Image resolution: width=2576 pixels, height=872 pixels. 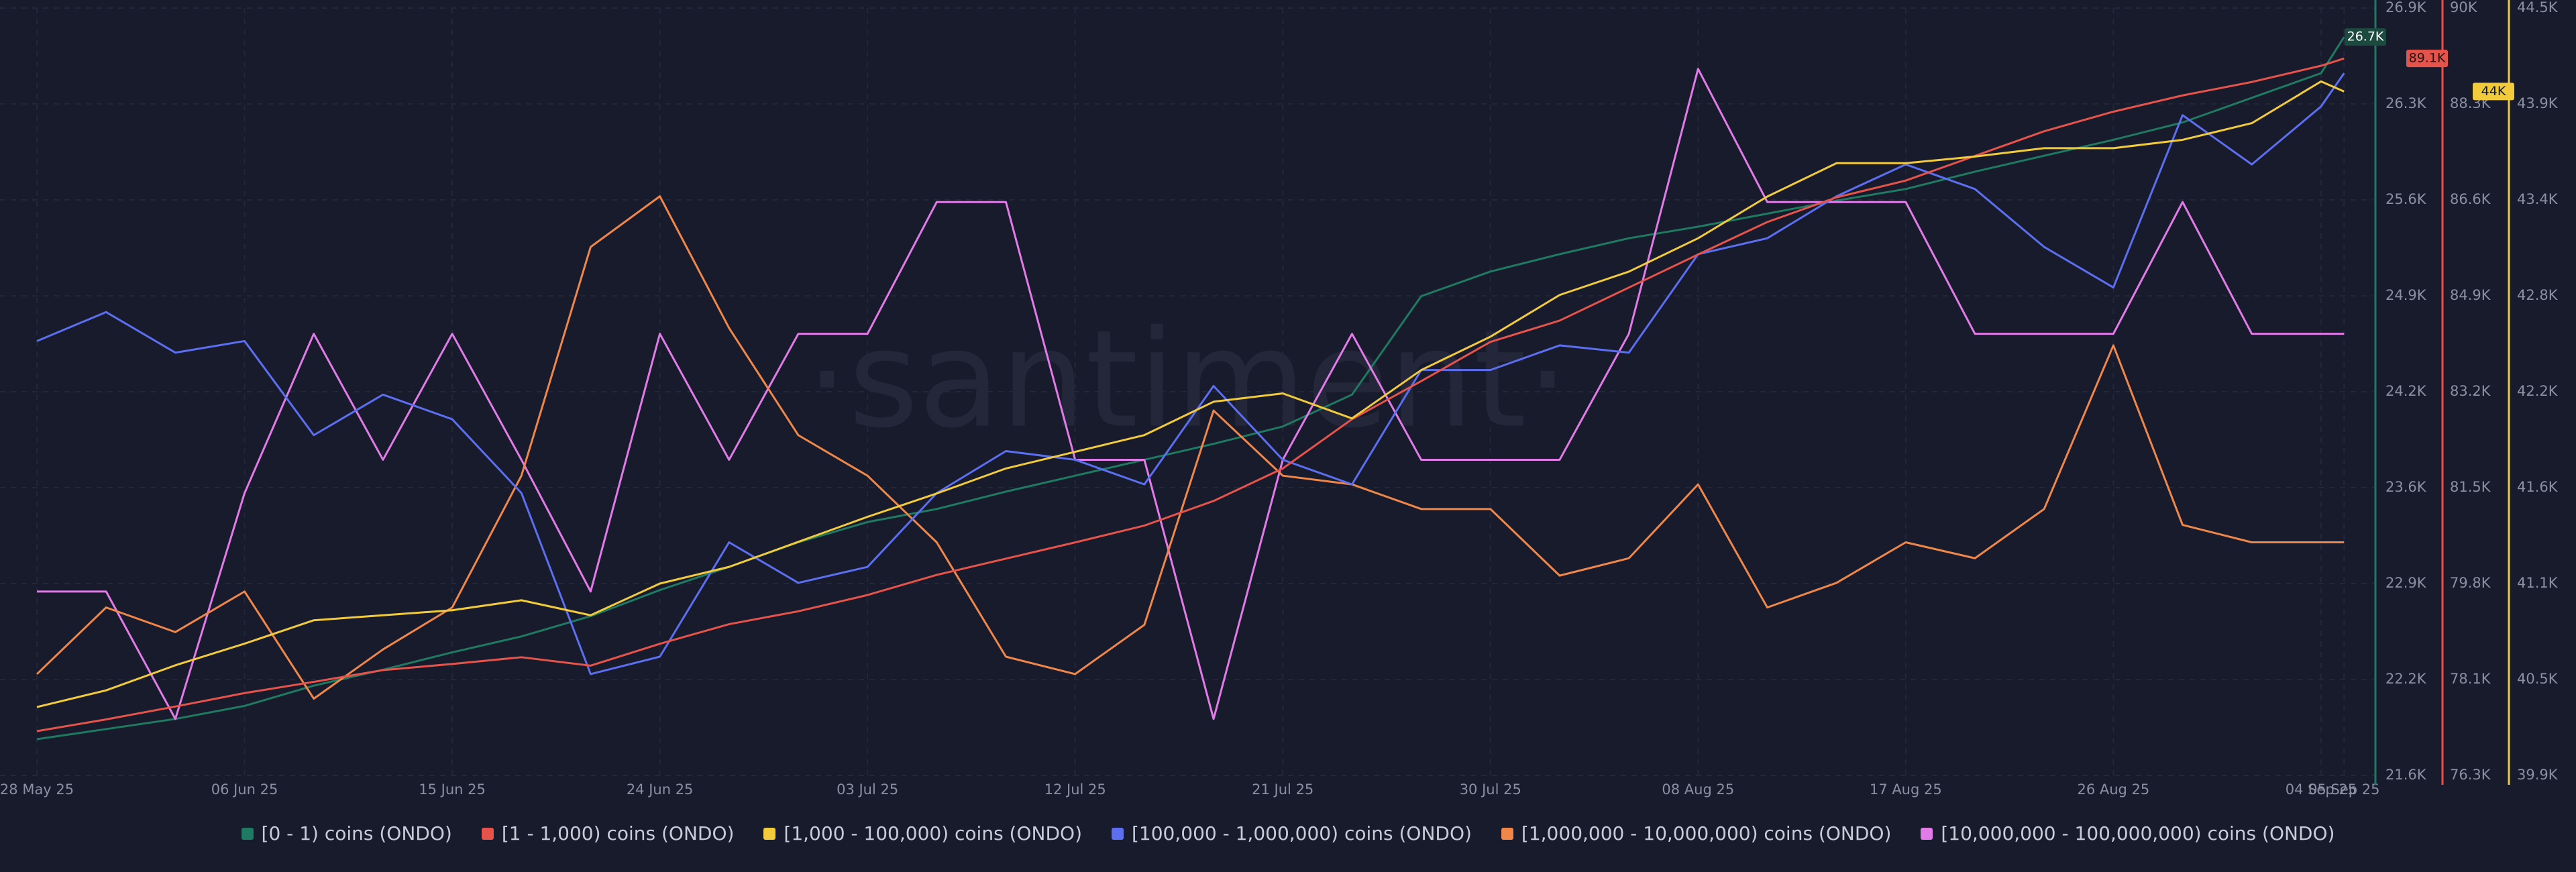 I want to click on x-tick-label: 15 Jun 25, so click(x=452, y=790).